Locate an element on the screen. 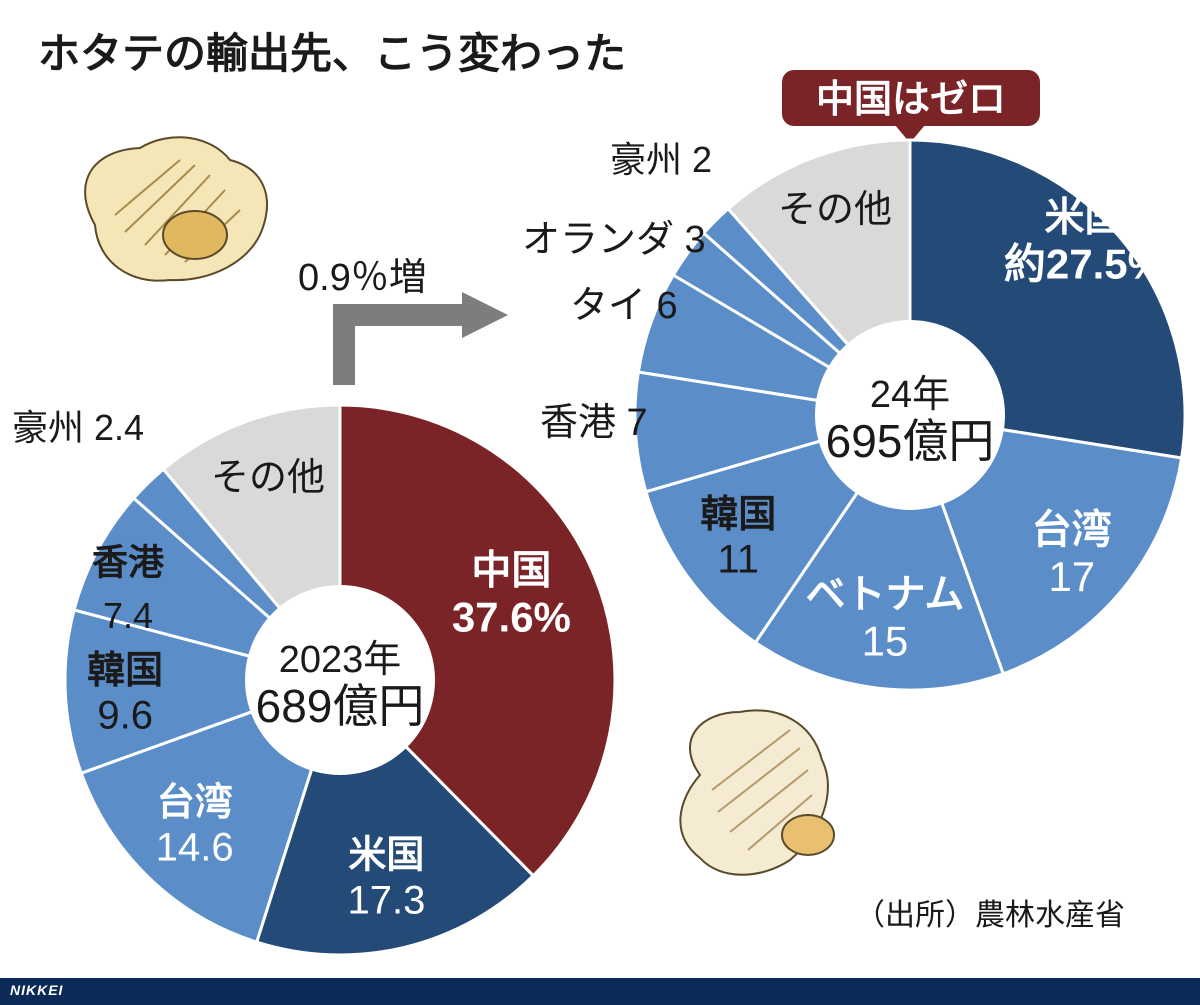  slice-name-2024-0: 米国 is located at coordinates (1084, 218).